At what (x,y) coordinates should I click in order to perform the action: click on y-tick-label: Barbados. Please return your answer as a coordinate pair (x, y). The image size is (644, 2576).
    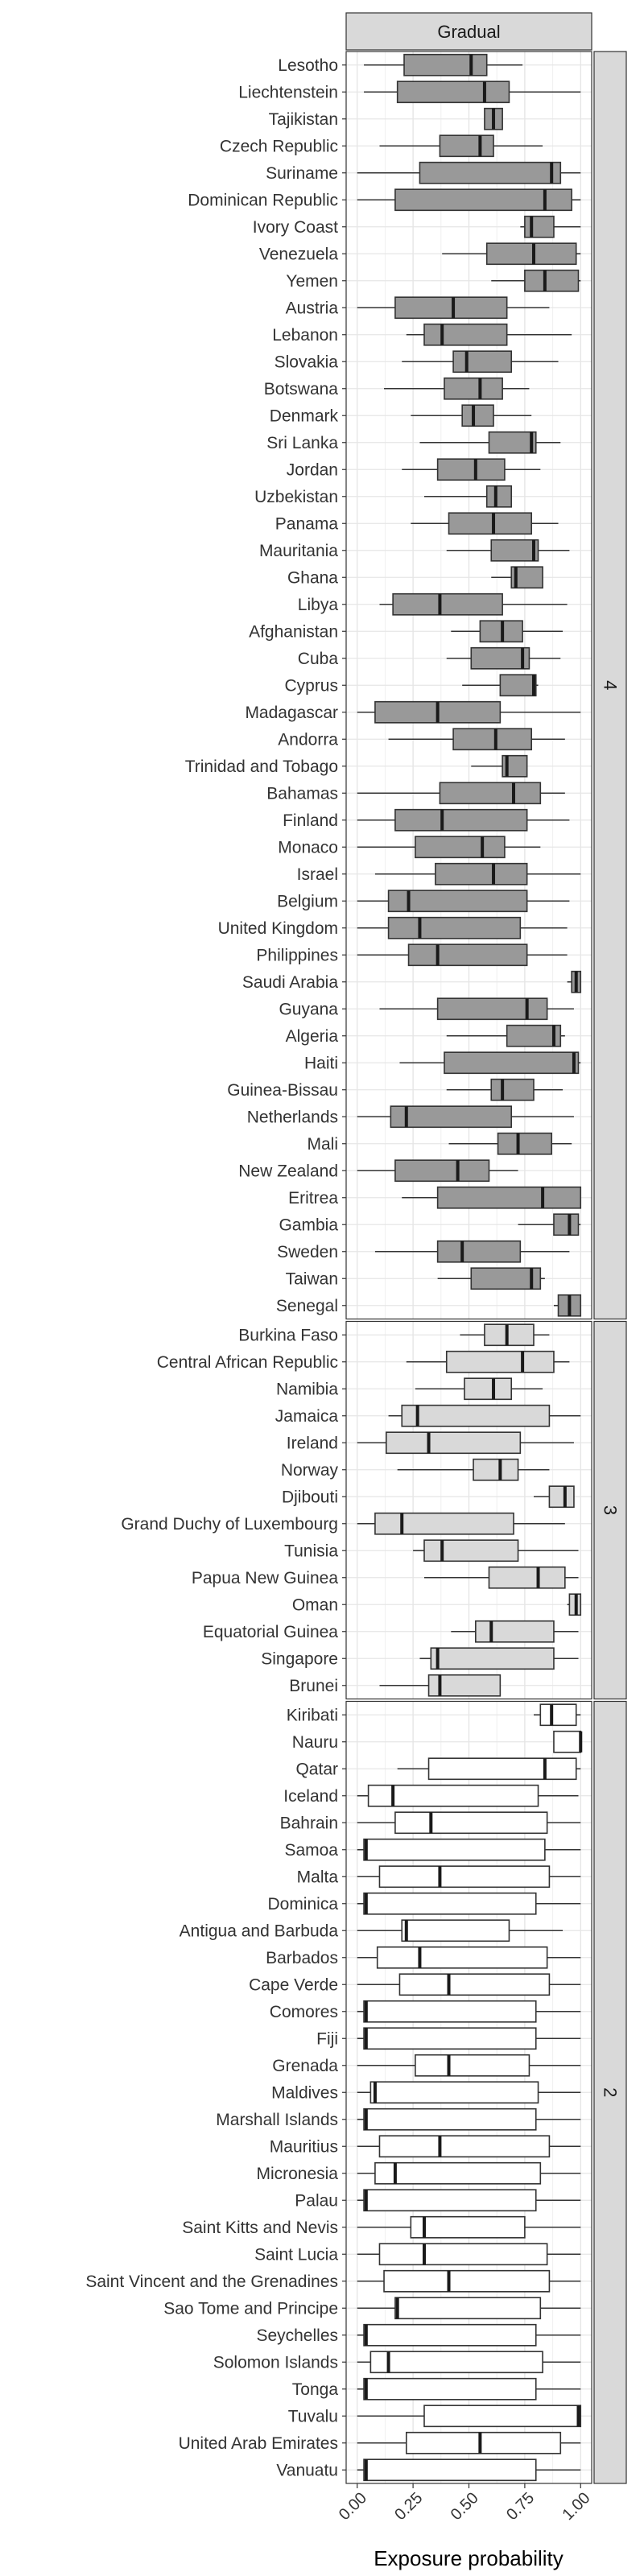
    Looking at the image, I should click on (302, 1958).